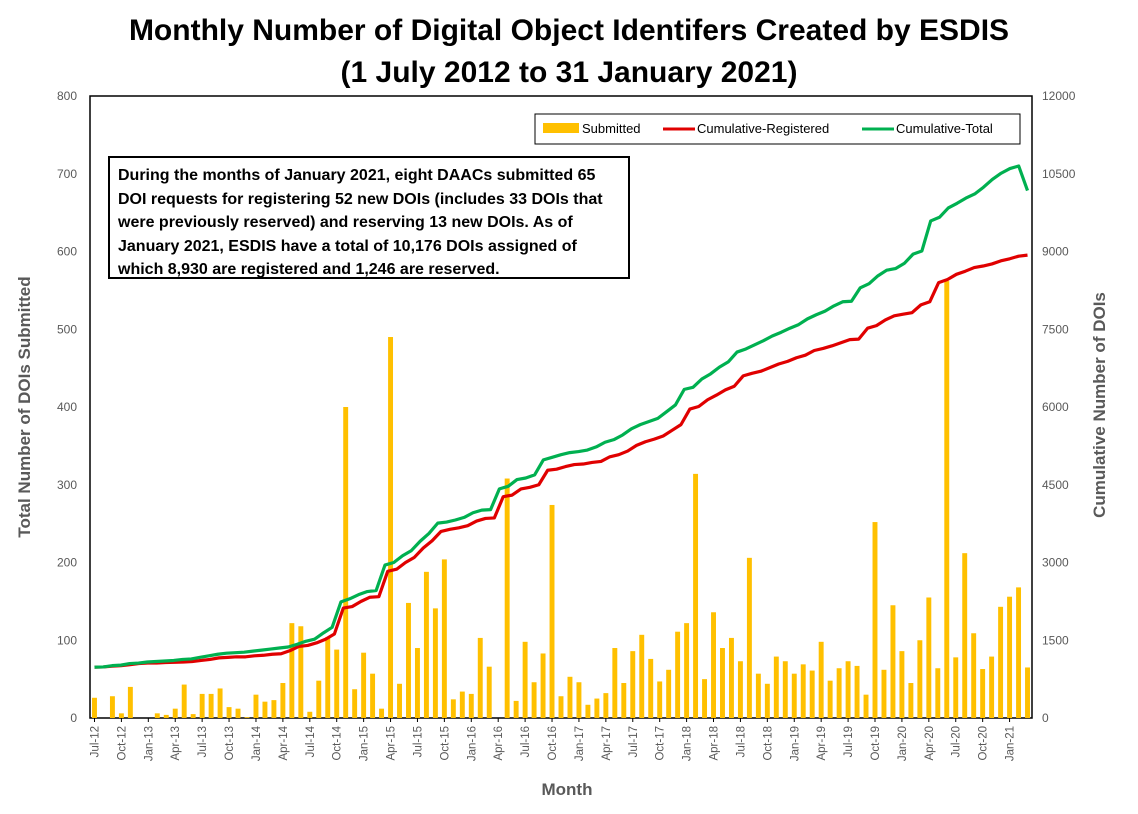 The width and height of the screenshot is (1138, 814). Describe the element at coordinates (176, 743) in the screenshot. I see `x-tick-label: Apr-13` at that location.